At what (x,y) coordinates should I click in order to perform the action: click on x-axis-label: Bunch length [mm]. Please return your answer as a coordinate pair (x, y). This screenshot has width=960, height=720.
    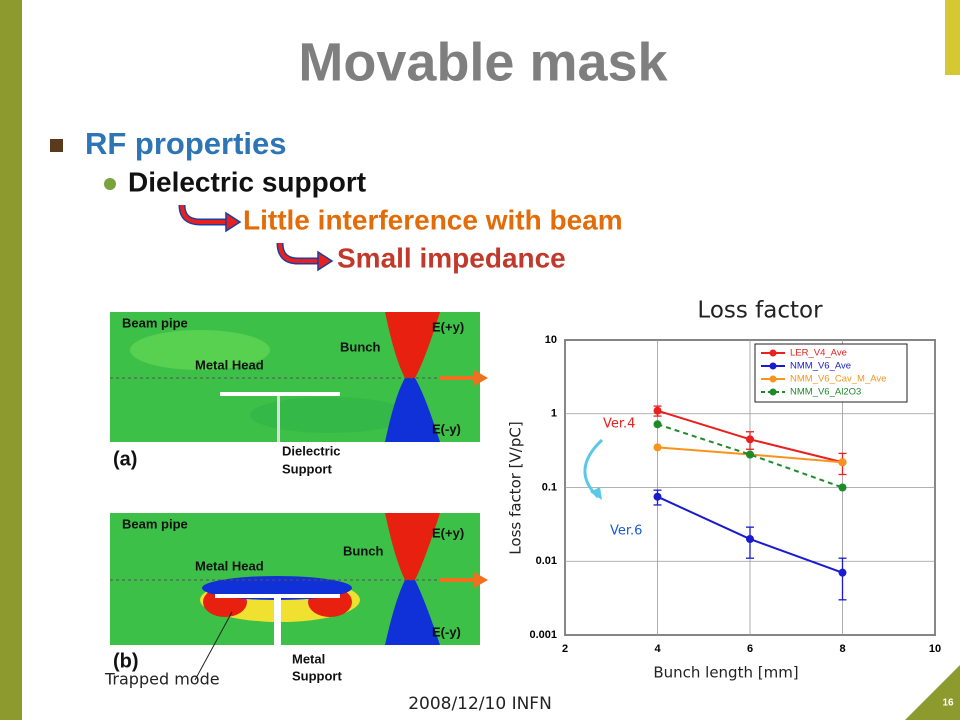
    Looking at the image, I should click on (725, 673).